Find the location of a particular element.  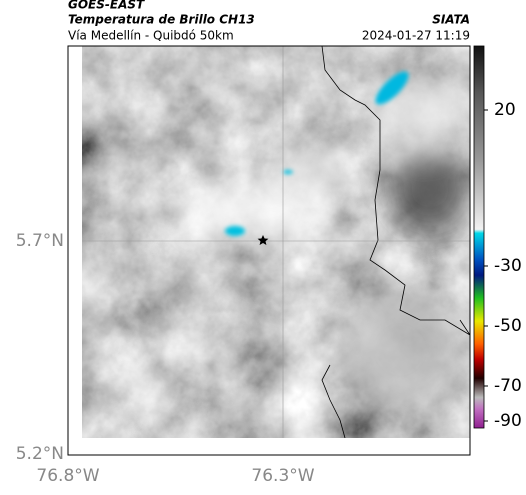

colorbar-tick-label: -70 is located at coordinates (508, 386).